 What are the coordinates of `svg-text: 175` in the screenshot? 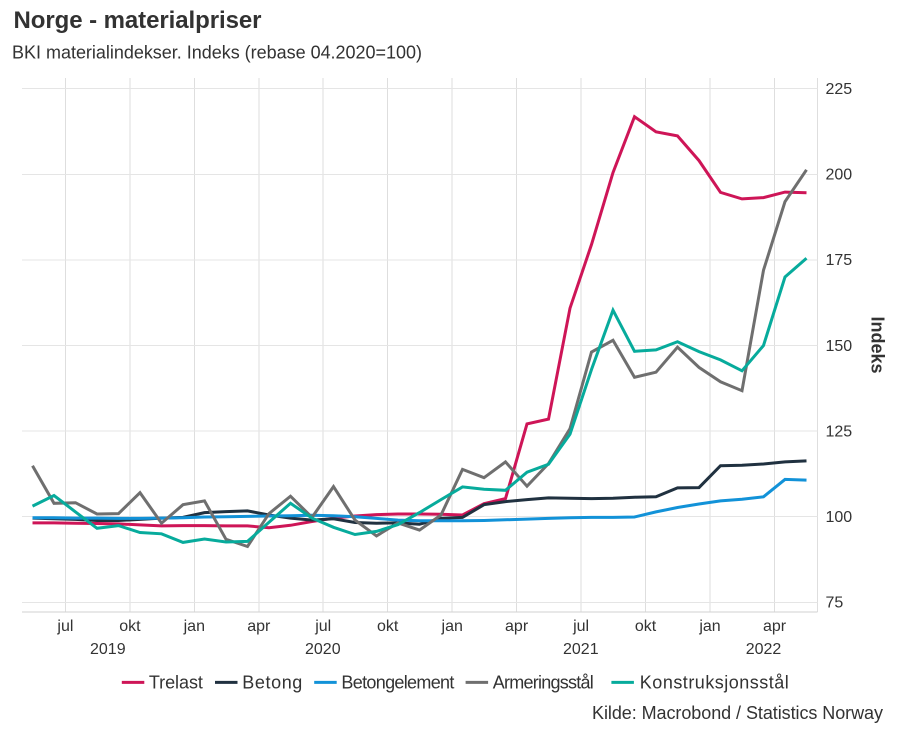 It's located at (839, 260).